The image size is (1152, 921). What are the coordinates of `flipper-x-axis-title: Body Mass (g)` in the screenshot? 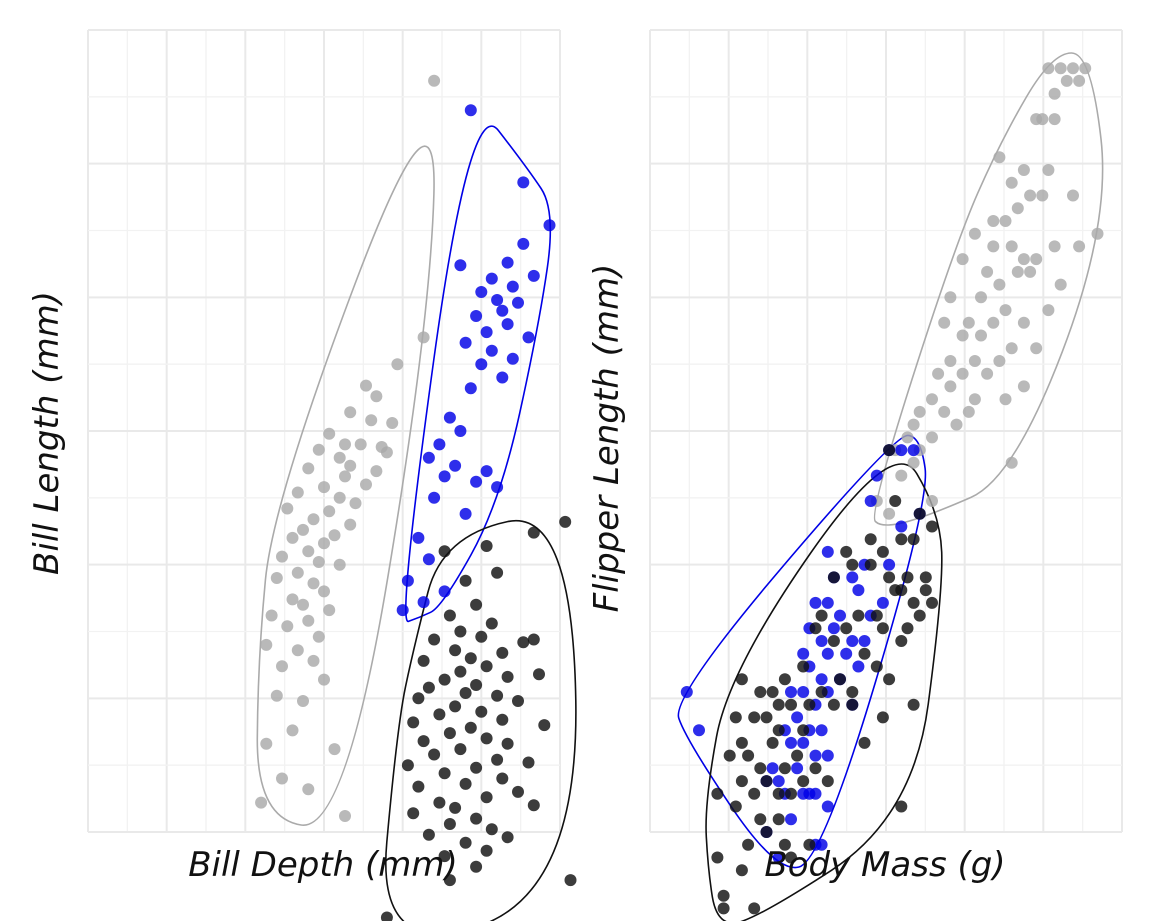 It's located at (884, 865).